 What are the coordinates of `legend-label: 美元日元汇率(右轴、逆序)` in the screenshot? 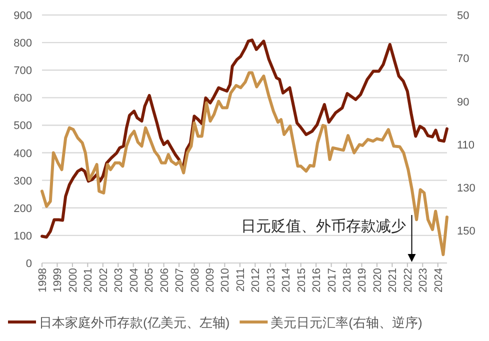 It's located at (346, 322).